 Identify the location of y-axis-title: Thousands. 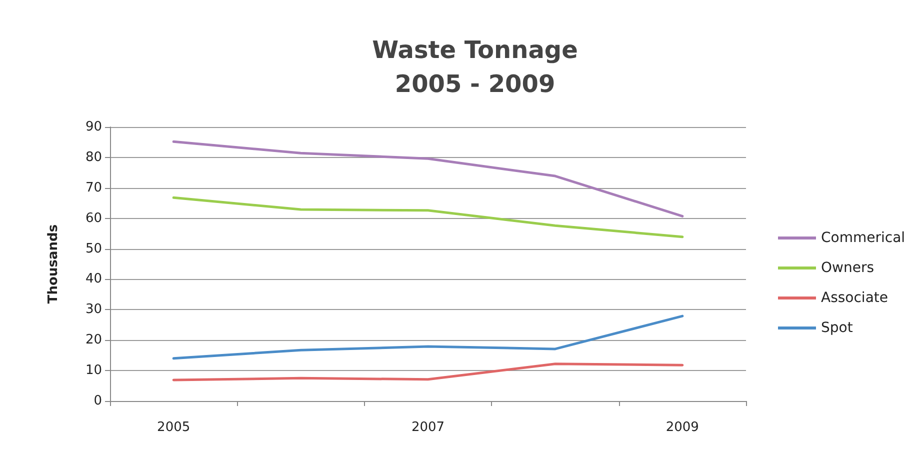
(53, 264).